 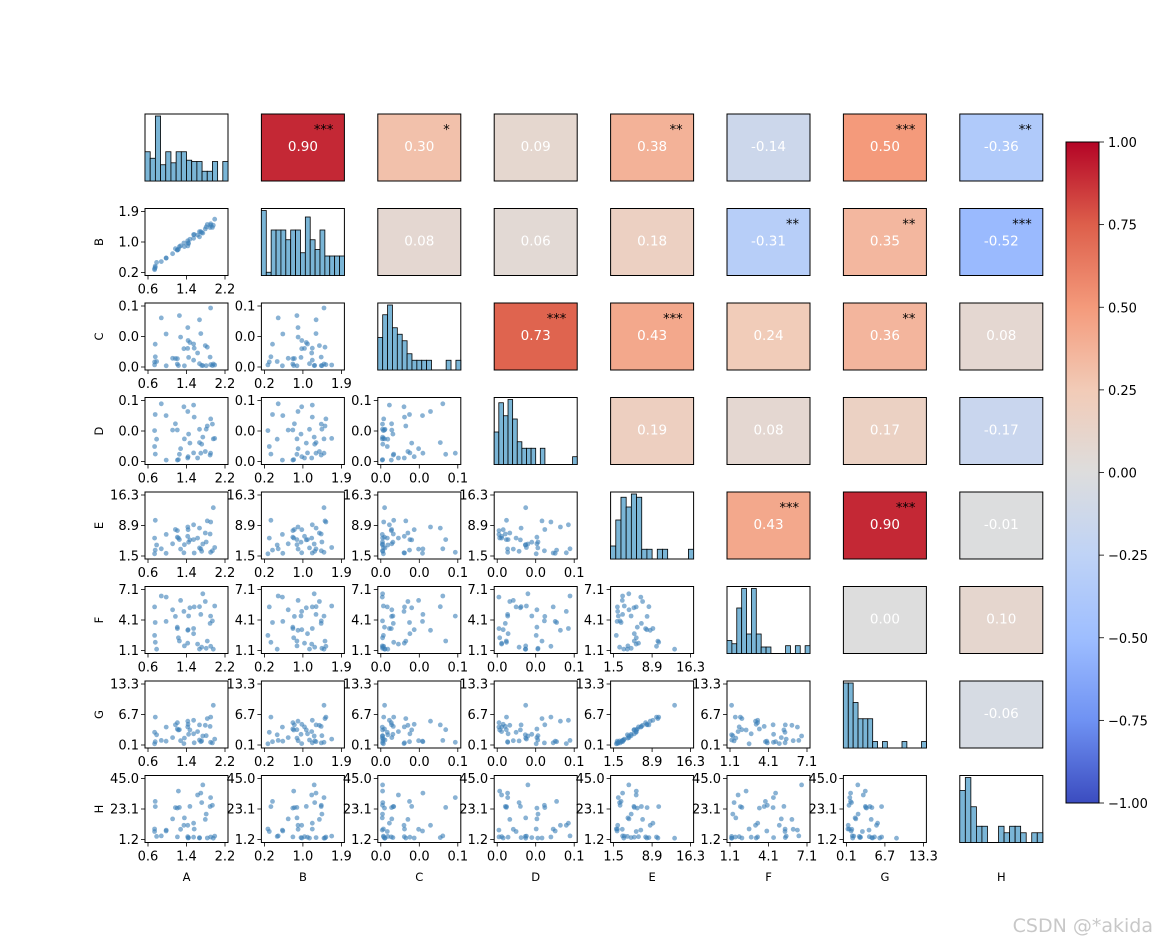 I want to click on panel-D-G: 0.17, so click(x=884, y=431).